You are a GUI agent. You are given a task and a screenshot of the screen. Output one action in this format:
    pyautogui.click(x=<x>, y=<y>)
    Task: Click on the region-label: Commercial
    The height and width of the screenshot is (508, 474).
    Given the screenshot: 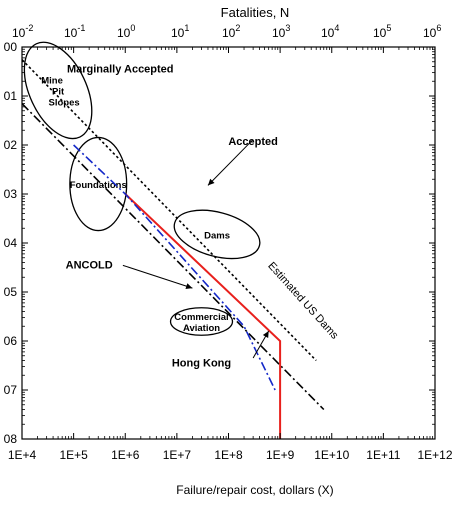 What is the action you would take?
    pyautogui.click(x=201, y=317)
    